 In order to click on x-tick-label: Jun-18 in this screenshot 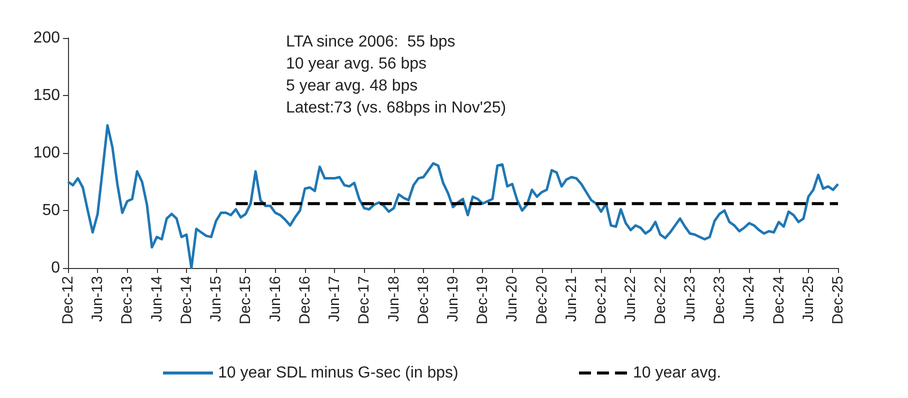, I will do `click(393, 299)`.